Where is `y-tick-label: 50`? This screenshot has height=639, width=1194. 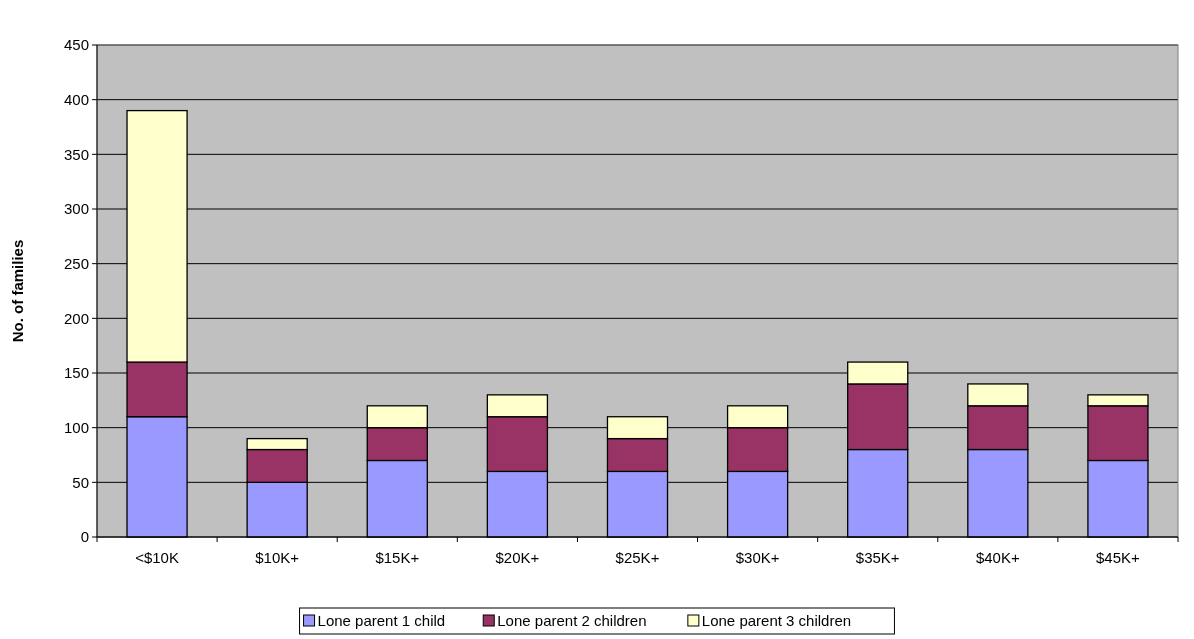 y-tick-label: 50 is located at coordinates (80, 482).